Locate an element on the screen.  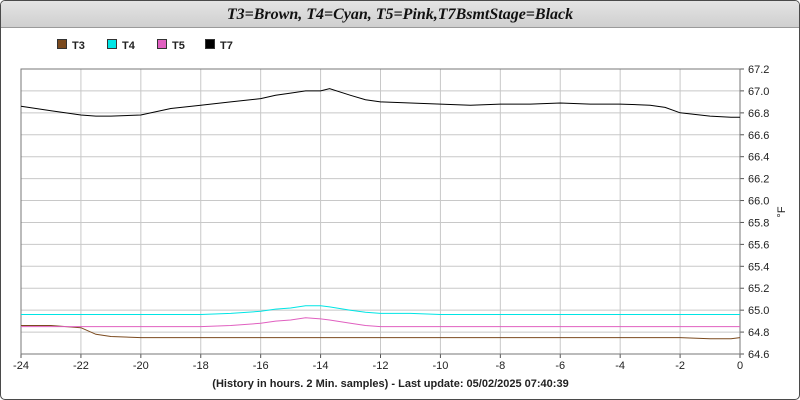
x-tick-label: -16 is located at coordinates (261, 366).